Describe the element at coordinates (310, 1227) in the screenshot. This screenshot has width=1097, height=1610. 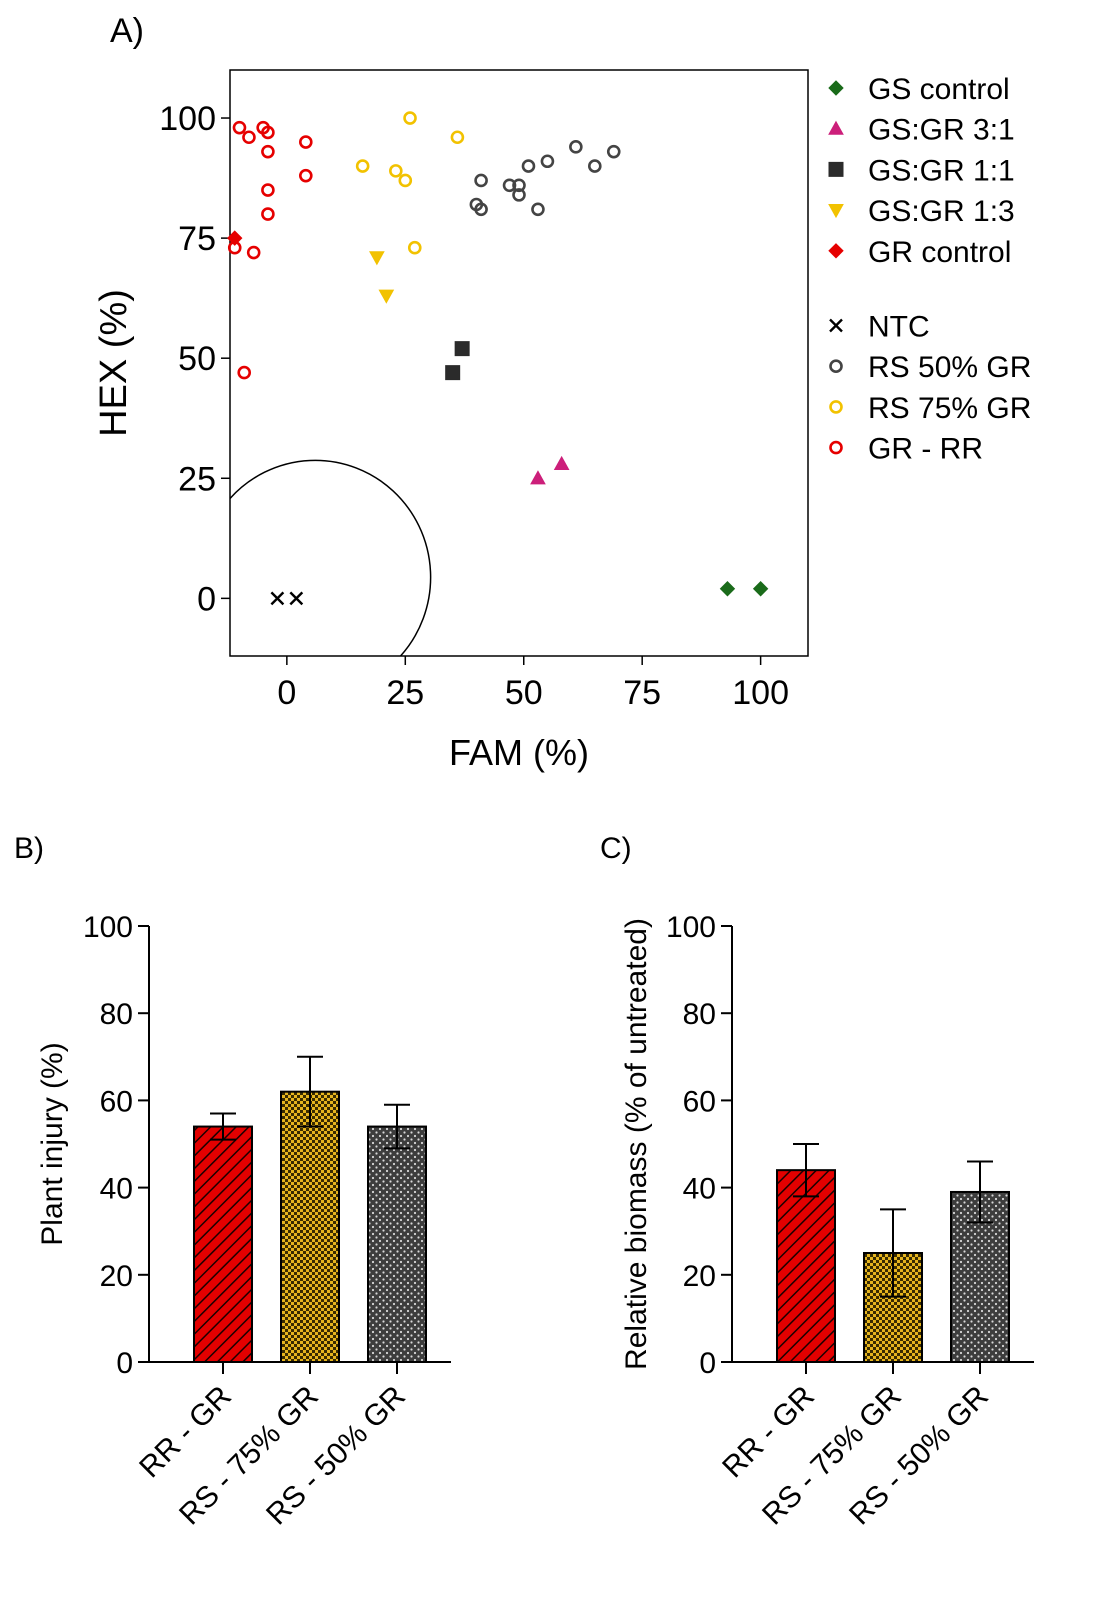
I see `bar-rs-75-gr` at that location.